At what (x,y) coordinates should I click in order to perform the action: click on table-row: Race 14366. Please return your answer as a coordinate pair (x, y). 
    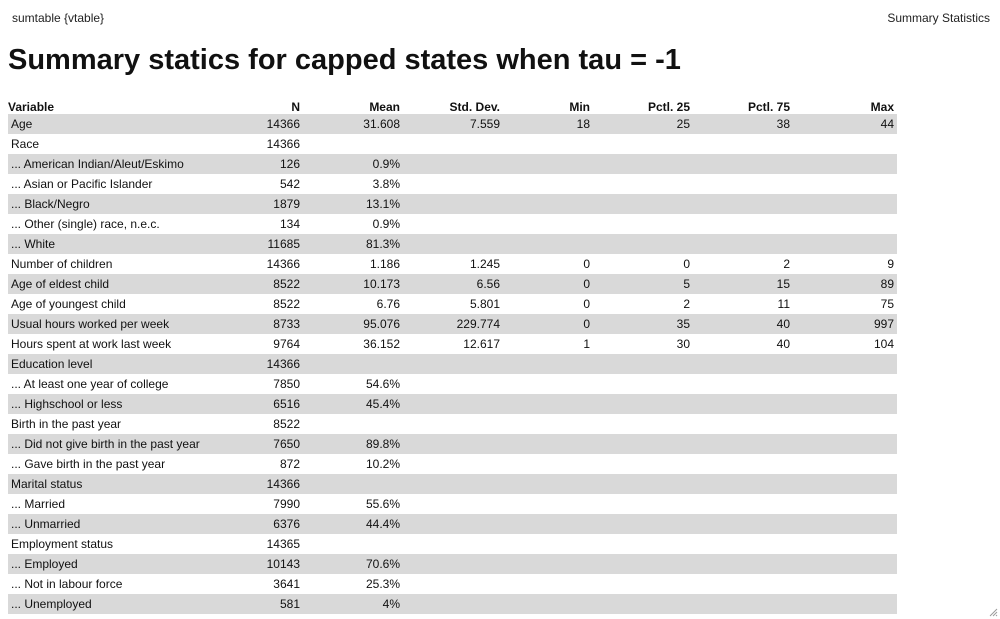
    Looking at the image, I should click on (452, 144).